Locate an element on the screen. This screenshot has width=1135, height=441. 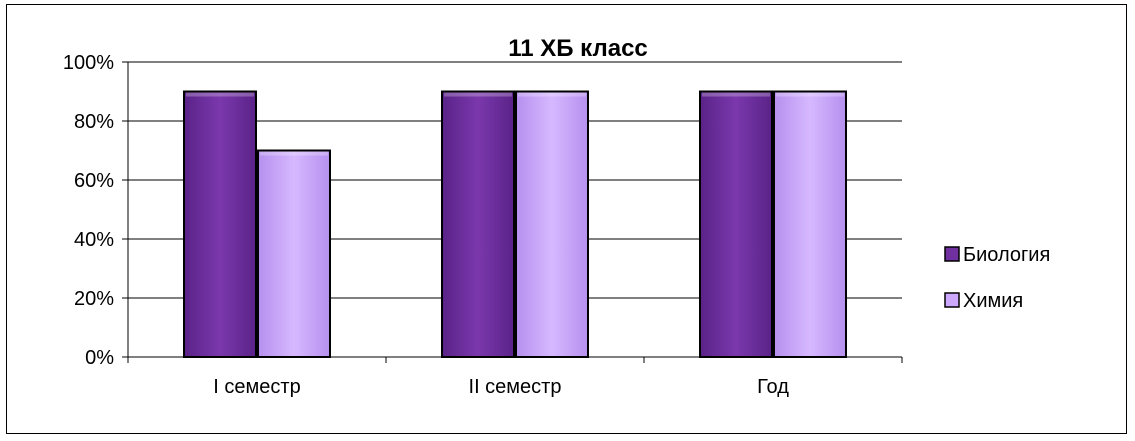
y-tick-label: 80% is located at coordinates (94, 122).